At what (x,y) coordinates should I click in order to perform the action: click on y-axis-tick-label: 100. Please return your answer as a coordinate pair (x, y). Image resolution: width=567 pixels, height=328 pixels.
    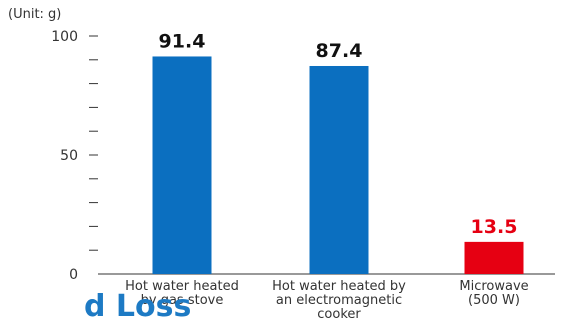
    Looking at the image, I should click on (64, 37).